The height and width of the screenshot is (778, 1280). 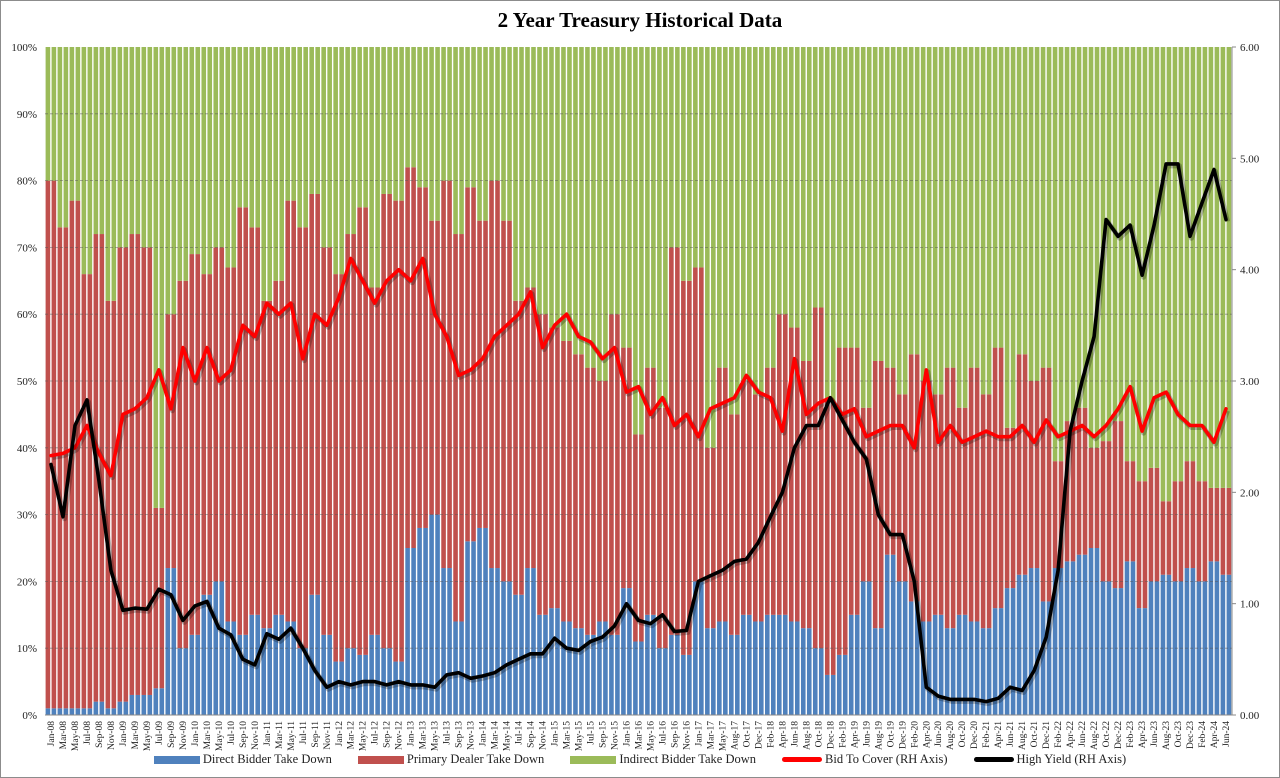 What do you see at coordinates (376, 733) in the screenshot?
I see `x-tick-label: Jul-12` at bounding box center [376, 733].